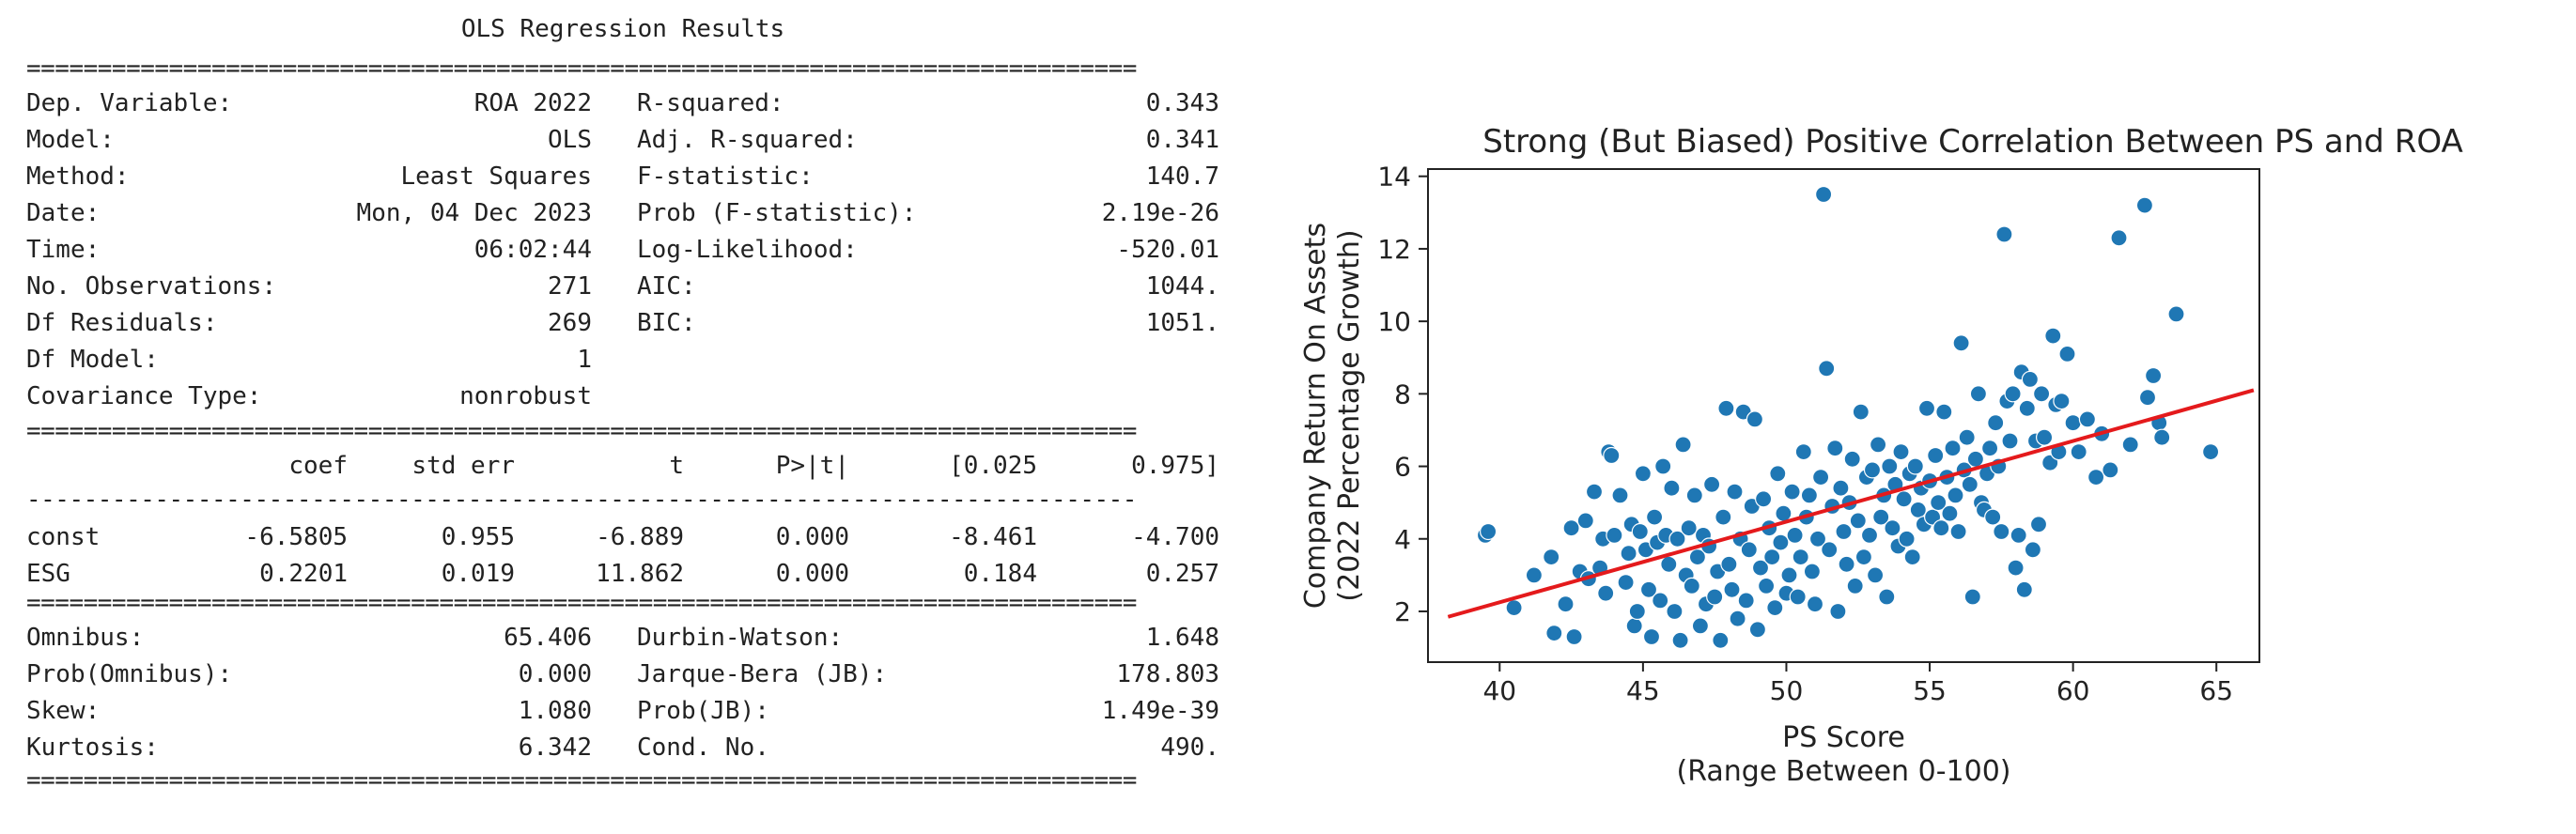 Image resolution: width=2576 pixels, height=834 pixels. What do you see at coordinates (296, 537) in the screenshot?
I see `coef-cell: -6.5805` at bounding box center [296, 537].